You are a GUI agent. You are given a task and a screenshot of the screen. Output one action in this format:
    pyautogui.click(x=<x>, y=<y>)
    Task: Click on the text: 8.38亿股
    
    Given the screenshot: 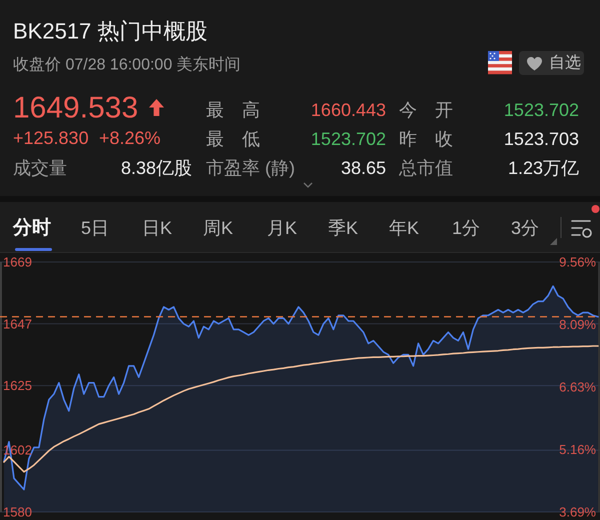 What is the action you would take?
    pyautogui.click(x=156, y=168)
    